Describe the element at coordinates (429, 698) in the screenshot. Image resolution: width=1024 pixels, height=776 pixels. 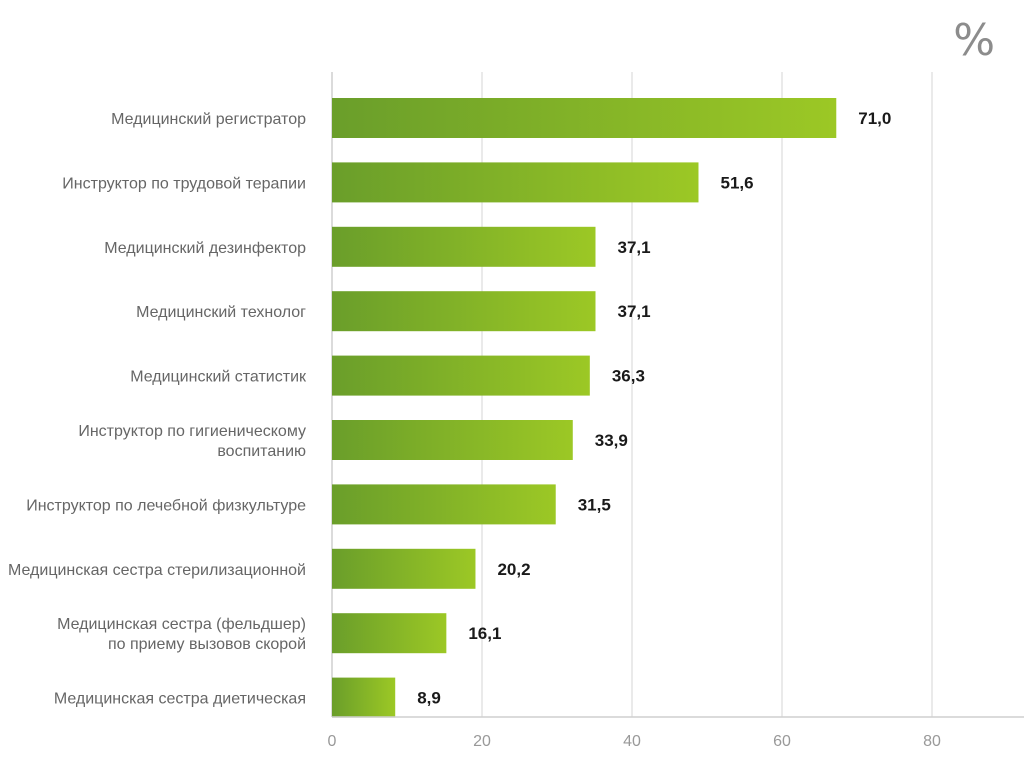
I see `data-label: 8,9` at that location.